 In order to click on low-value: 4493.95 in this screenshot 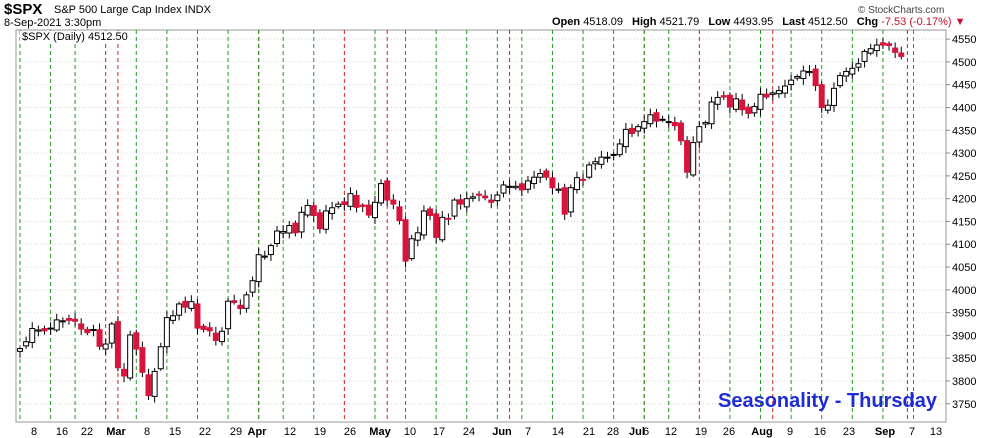, I will do `click(753, 22)`.